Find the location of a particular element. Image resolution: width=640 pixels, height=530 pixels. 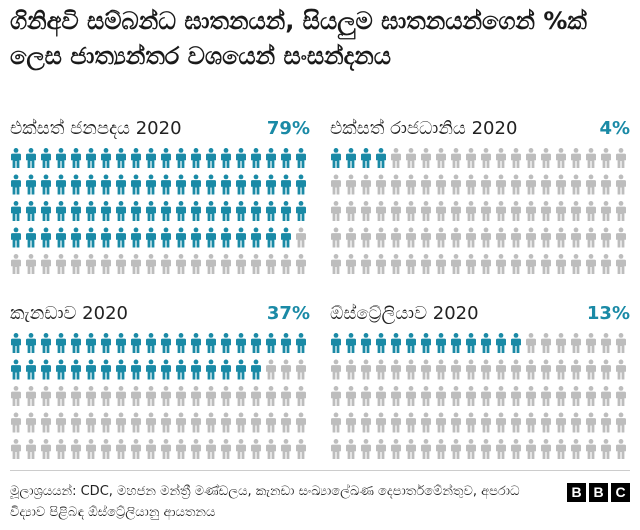

panel-united-states: එක්සත් ජනපදය 2020 79% is located at coordinates (160, 196).